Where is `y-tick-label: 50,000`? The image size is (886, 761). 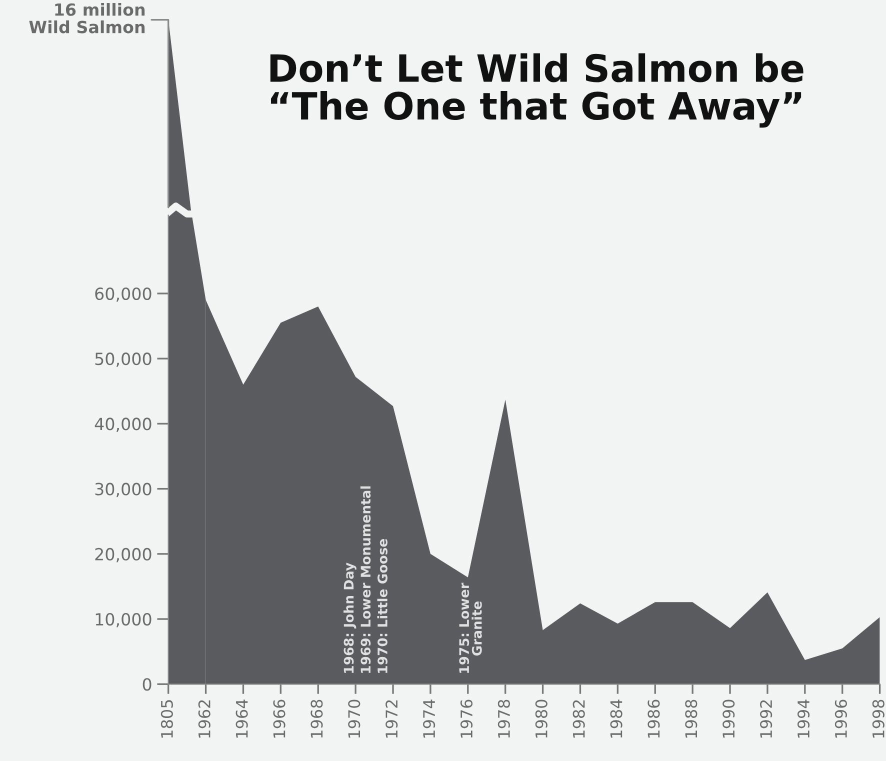
y-tick-label: 50,000 is located at coordinates (123, 359).